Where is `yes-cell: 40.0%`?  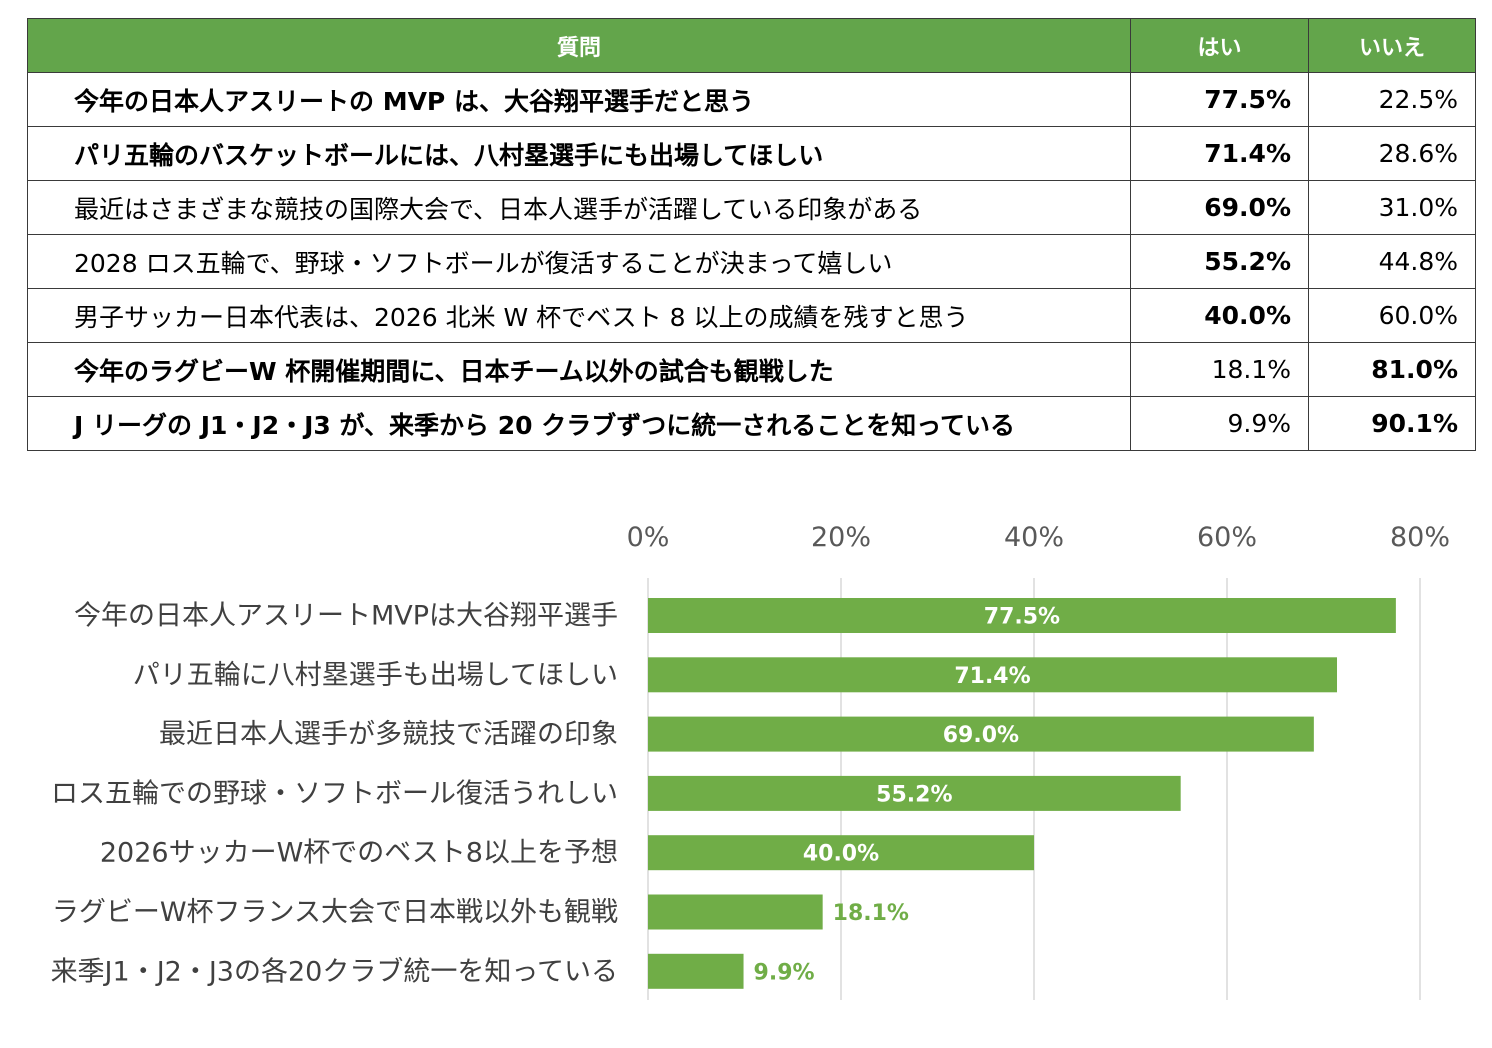 yes-cell: 40.0% is located at coordinates (1219, 315).